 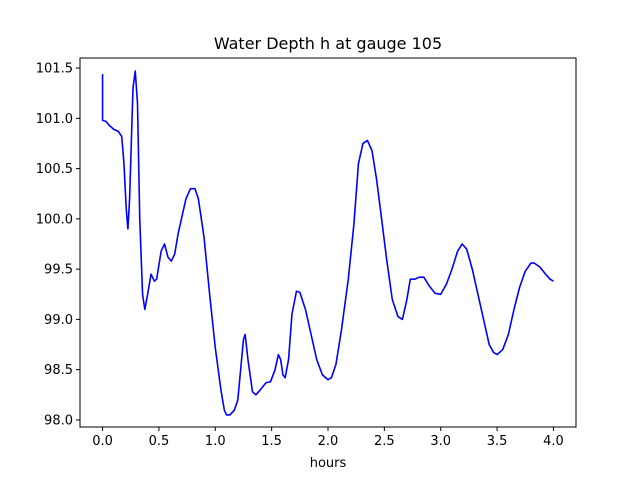 What do you see at coordinates (54, 69) in the screenshot?
I see `y-tick-label: 101.5` at bounding box center [54, 69].